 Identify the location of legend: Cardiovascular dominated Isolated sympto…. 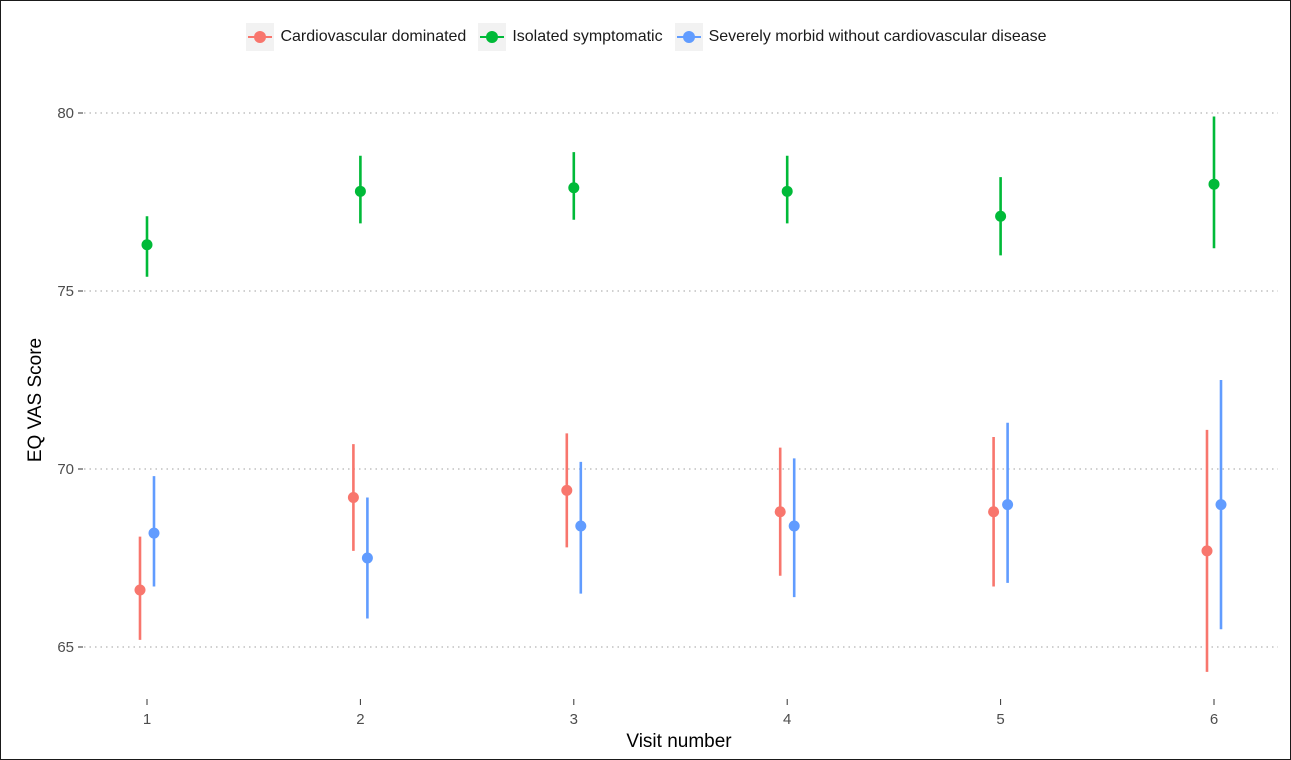
(646, 37).